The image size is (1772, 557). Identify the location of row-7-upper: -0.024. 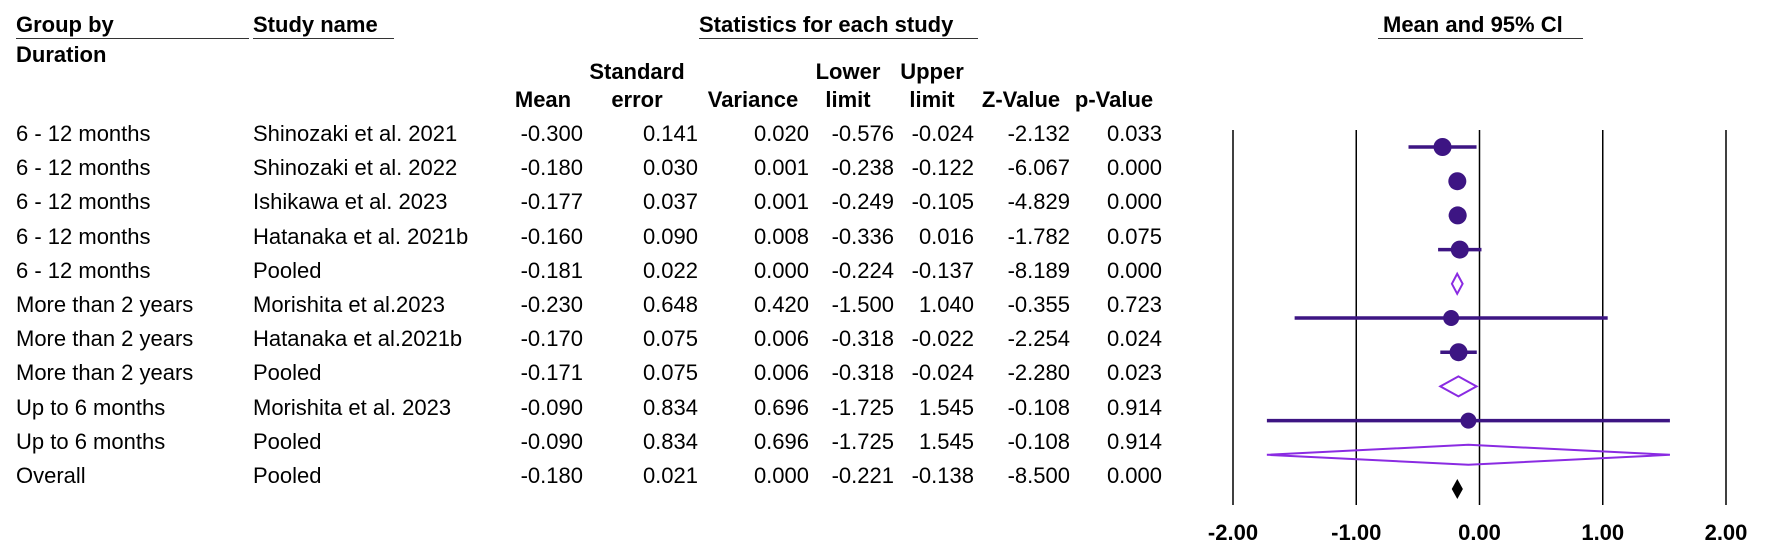
(942, 373).